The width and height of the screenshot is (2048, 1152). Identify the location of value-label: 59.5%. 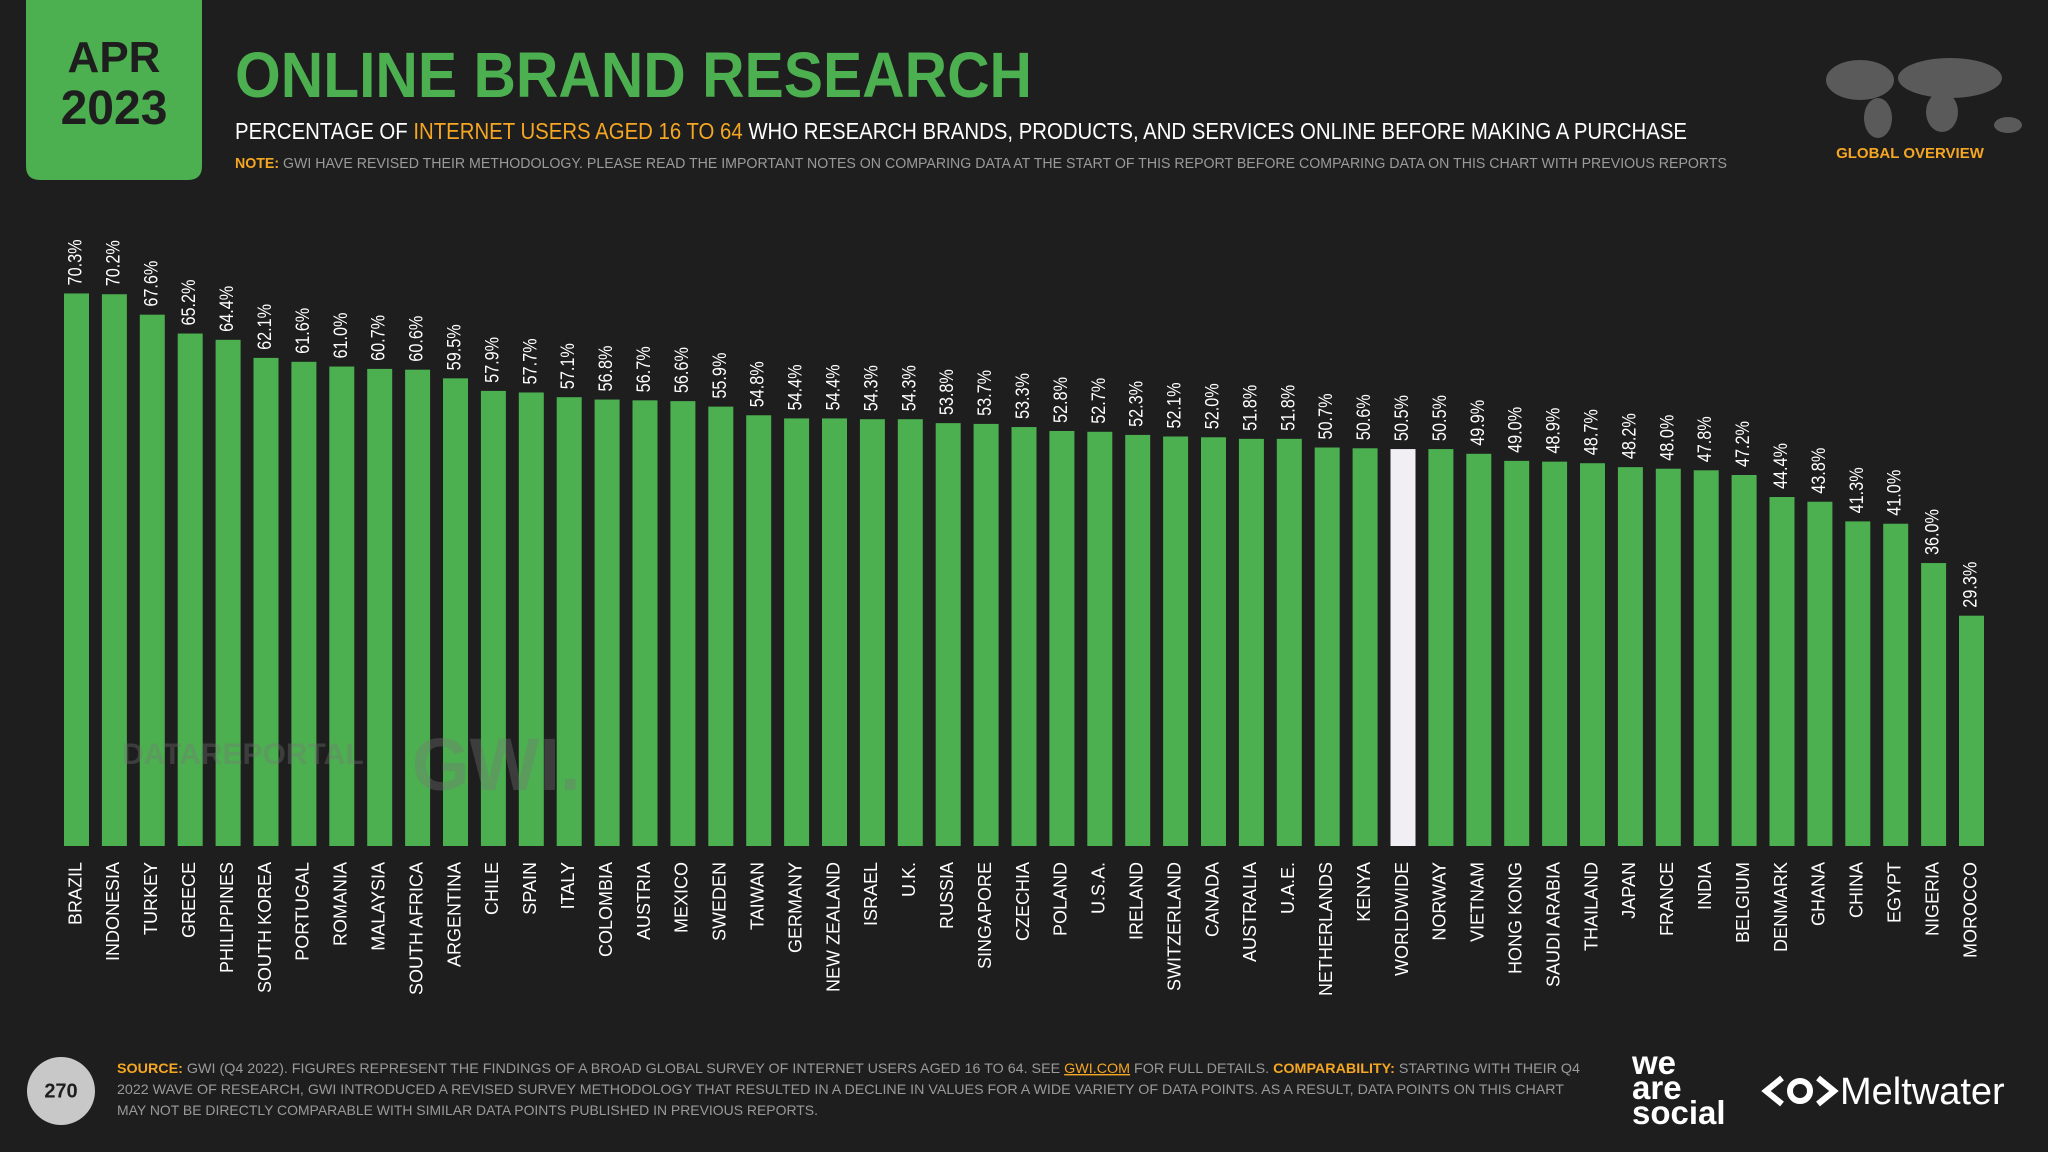
(455, 347).